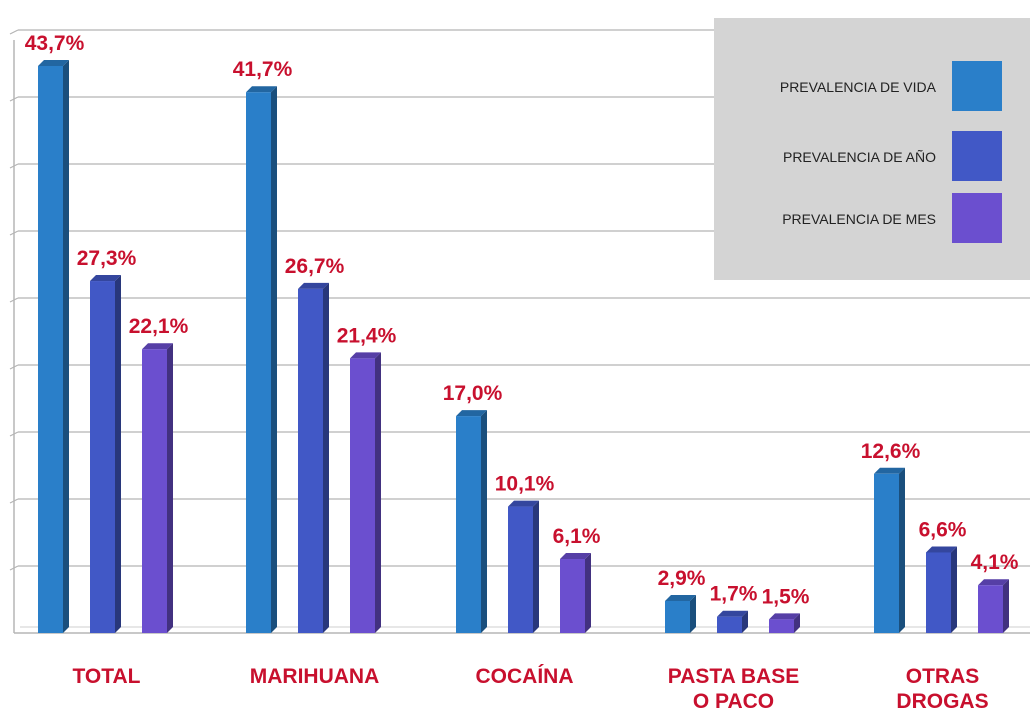 The height and width of the screenshot is (709, 1034). What do you see at coordinates (106, 676) in the screenshot?
I see `category-label: TOTAL` at bounding box center [106, 676].